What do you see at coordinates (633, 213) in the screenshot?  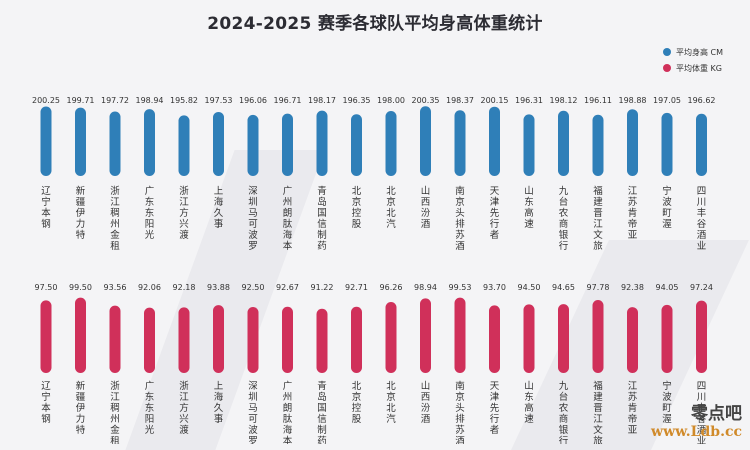 I see `height-category-label-17: 江苏肯帝亚` at bounding box center [633, 213].